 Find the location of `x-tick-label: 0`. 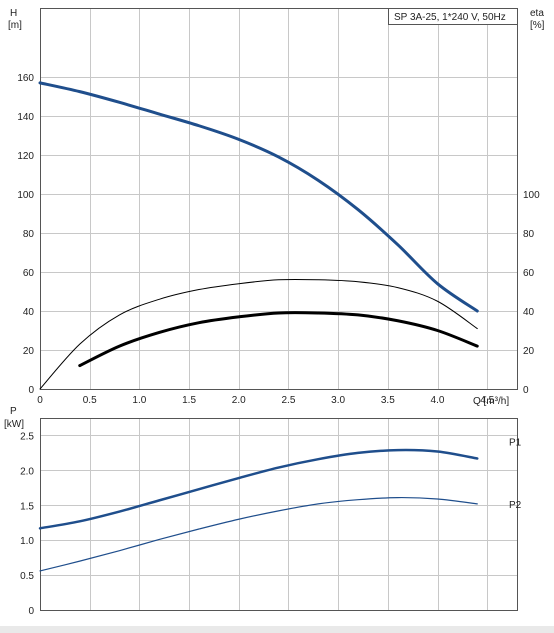

x-tick-label: 0 is located at coordinates (40, 400).